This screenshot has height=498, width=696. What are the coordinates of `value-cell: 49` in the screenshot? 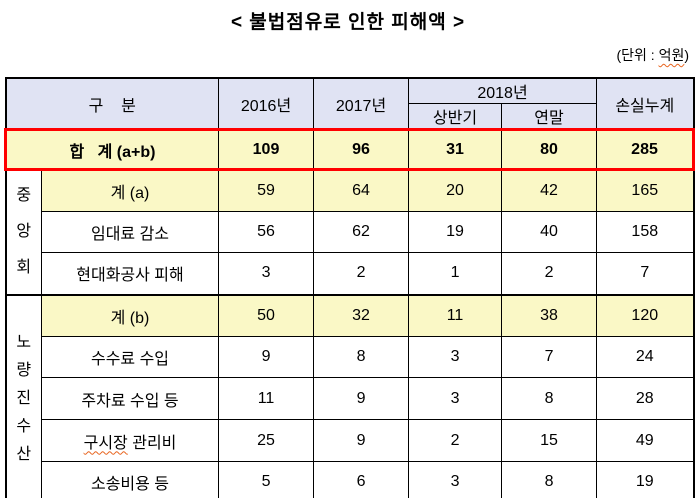 It's located at (645, 440).